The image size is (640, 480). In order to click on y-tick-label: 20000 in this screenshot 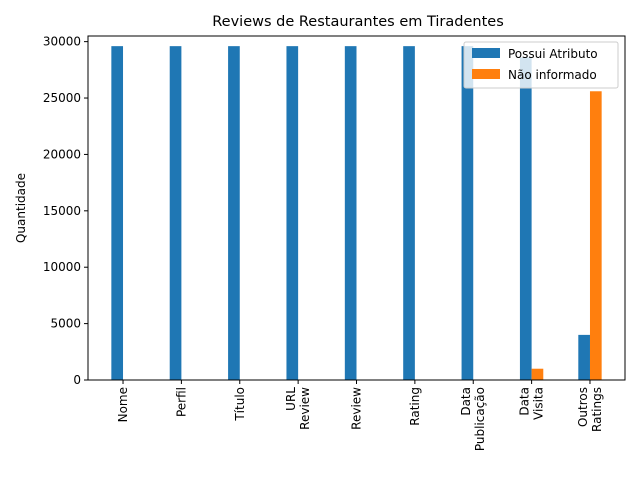, I will do `click(62, 154)`.